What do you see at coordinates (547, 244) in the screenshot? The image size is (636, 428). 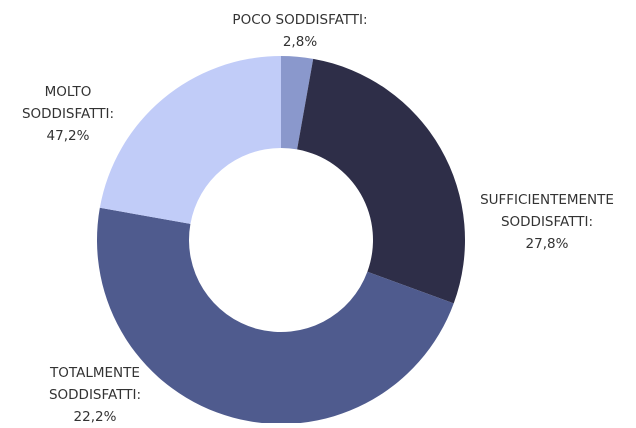 I see `value-label: 27,8%` at bounding box center [547, 244].